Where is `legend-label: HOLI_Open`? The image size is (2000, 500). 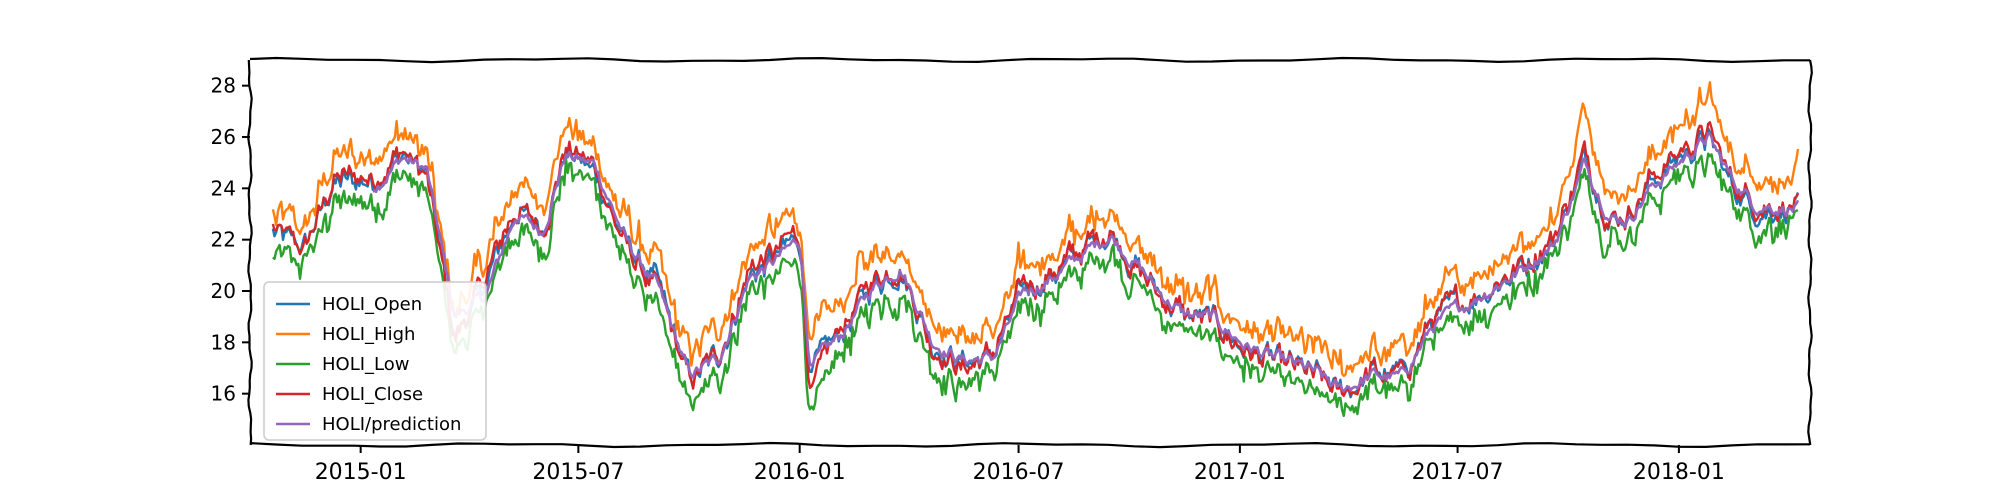
legend-label: HOLI_Open is located at coordinates (372, 304).